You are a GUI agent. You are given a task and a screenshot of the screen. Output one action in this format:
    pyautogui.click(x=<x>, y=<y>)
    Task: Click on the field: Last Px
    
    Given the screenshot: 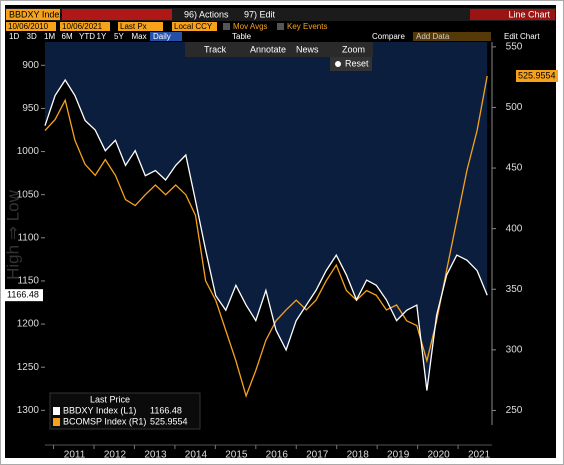 What is the action you would take?
    pyautogui.click(x=133, y=26)
    